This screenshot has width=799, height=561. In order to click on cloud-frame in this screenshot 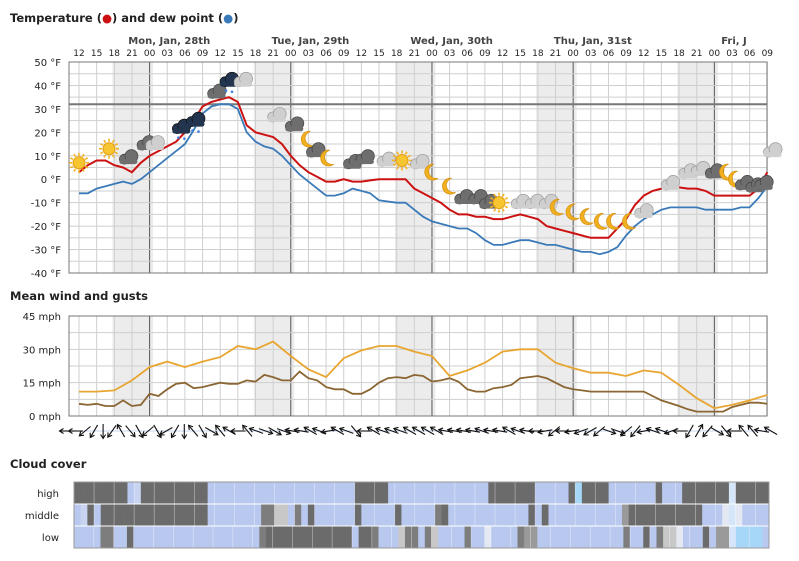, I will do `click(421, 515)`.